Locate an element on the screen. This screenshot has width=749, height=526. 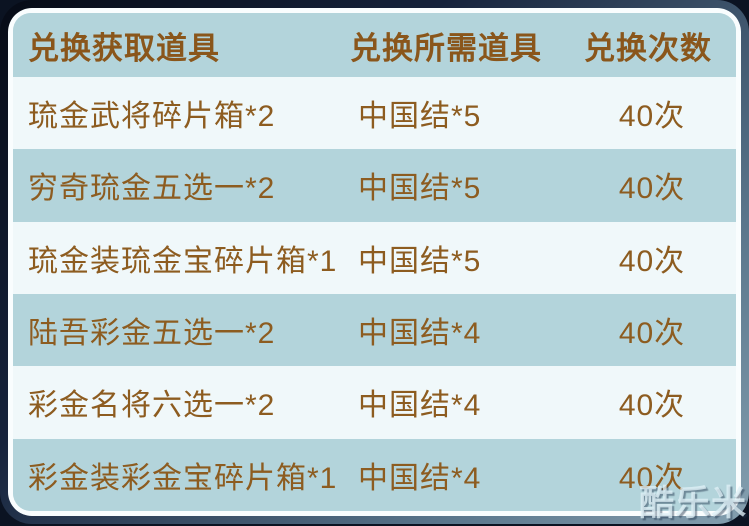
table-row: 琉金装琉金宝碎片箱*1 中国结*5 40次 is located at coordinates (374, 258).